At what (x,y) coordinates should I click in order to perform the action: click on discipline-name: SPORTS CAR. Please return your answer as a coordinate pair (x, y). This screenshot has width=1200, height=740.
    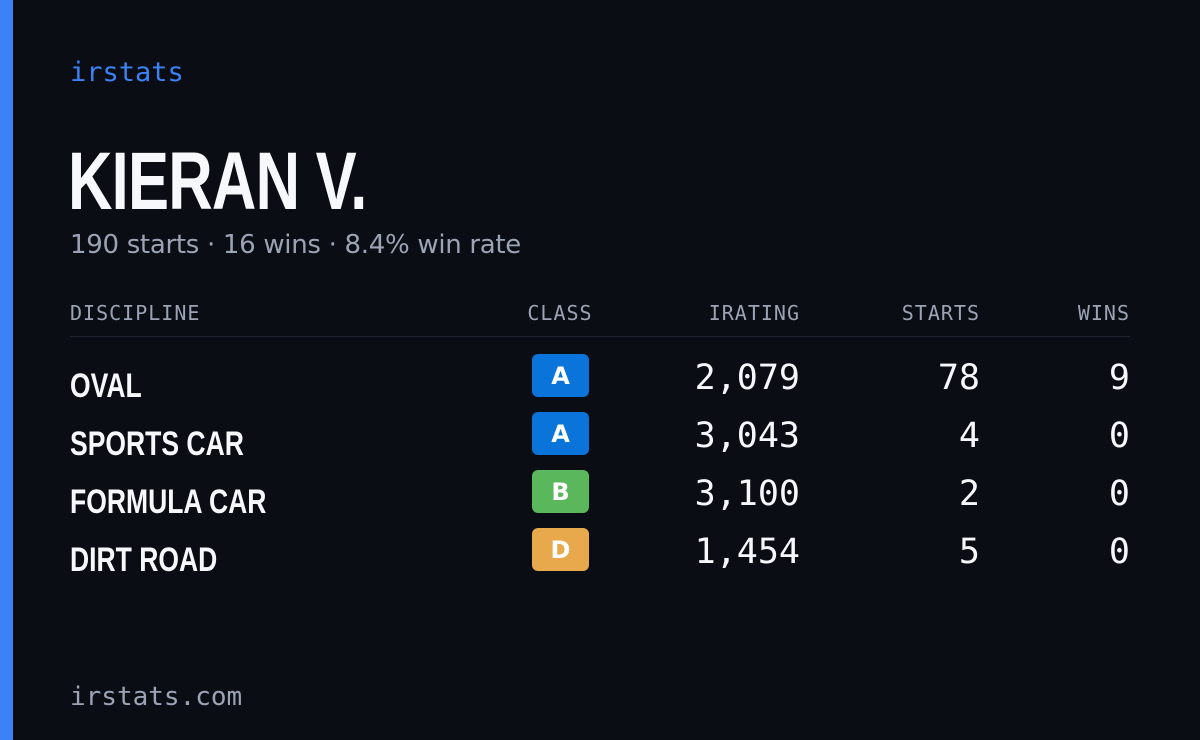
    Looking at the image, I should click on (157, 444).